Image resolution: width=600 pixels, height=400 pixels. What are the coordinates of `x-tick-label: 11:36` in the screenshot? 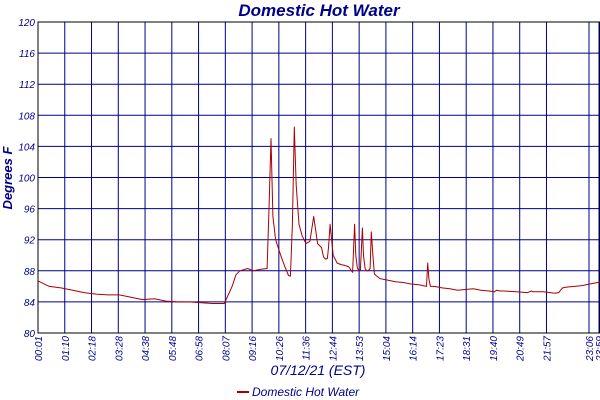 It's located at (307, 348).